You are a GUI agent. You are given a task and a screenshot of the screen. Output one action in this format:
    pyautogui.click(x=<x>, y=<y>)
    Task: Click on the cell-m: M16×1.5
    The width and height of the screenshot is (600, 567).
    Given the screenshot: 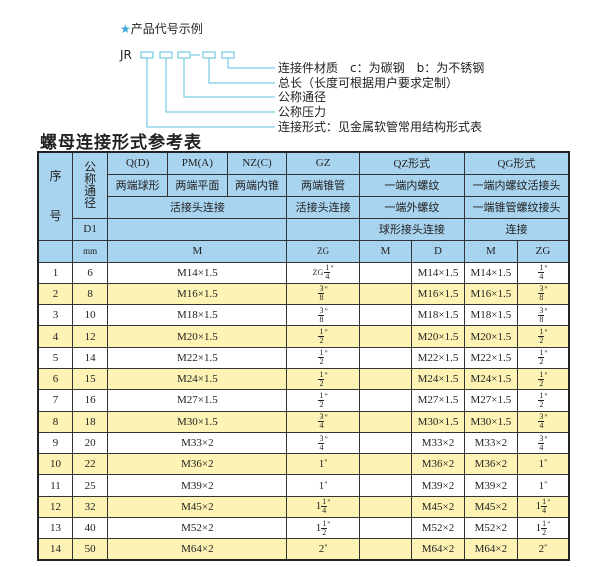 What is the action you would take?
    pyautogui.click(x=197, y=294)
    